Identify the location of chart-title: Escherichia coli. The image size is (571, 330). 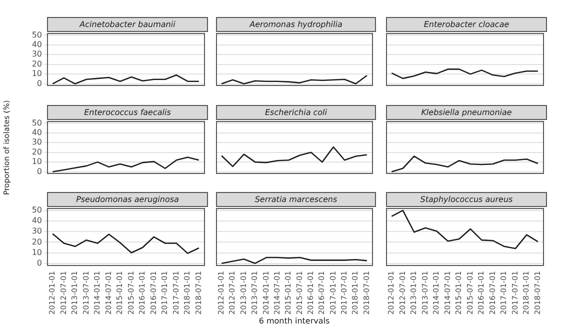
(296, 112).